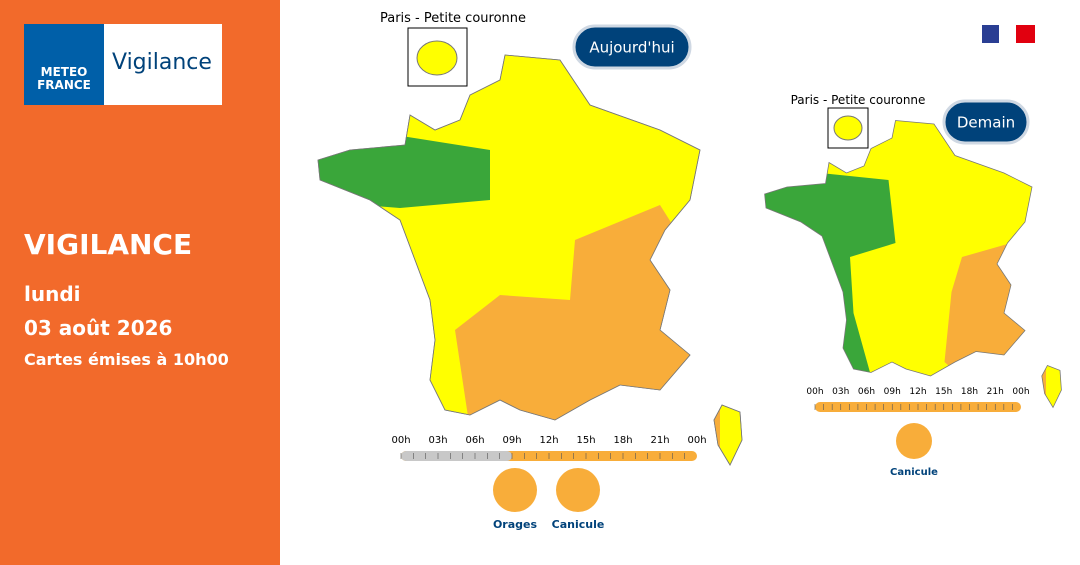  What do you see at coordinates (64, 72) in the screenshot?
I see `logo-line: METEO` at bounding box center [64, 72].